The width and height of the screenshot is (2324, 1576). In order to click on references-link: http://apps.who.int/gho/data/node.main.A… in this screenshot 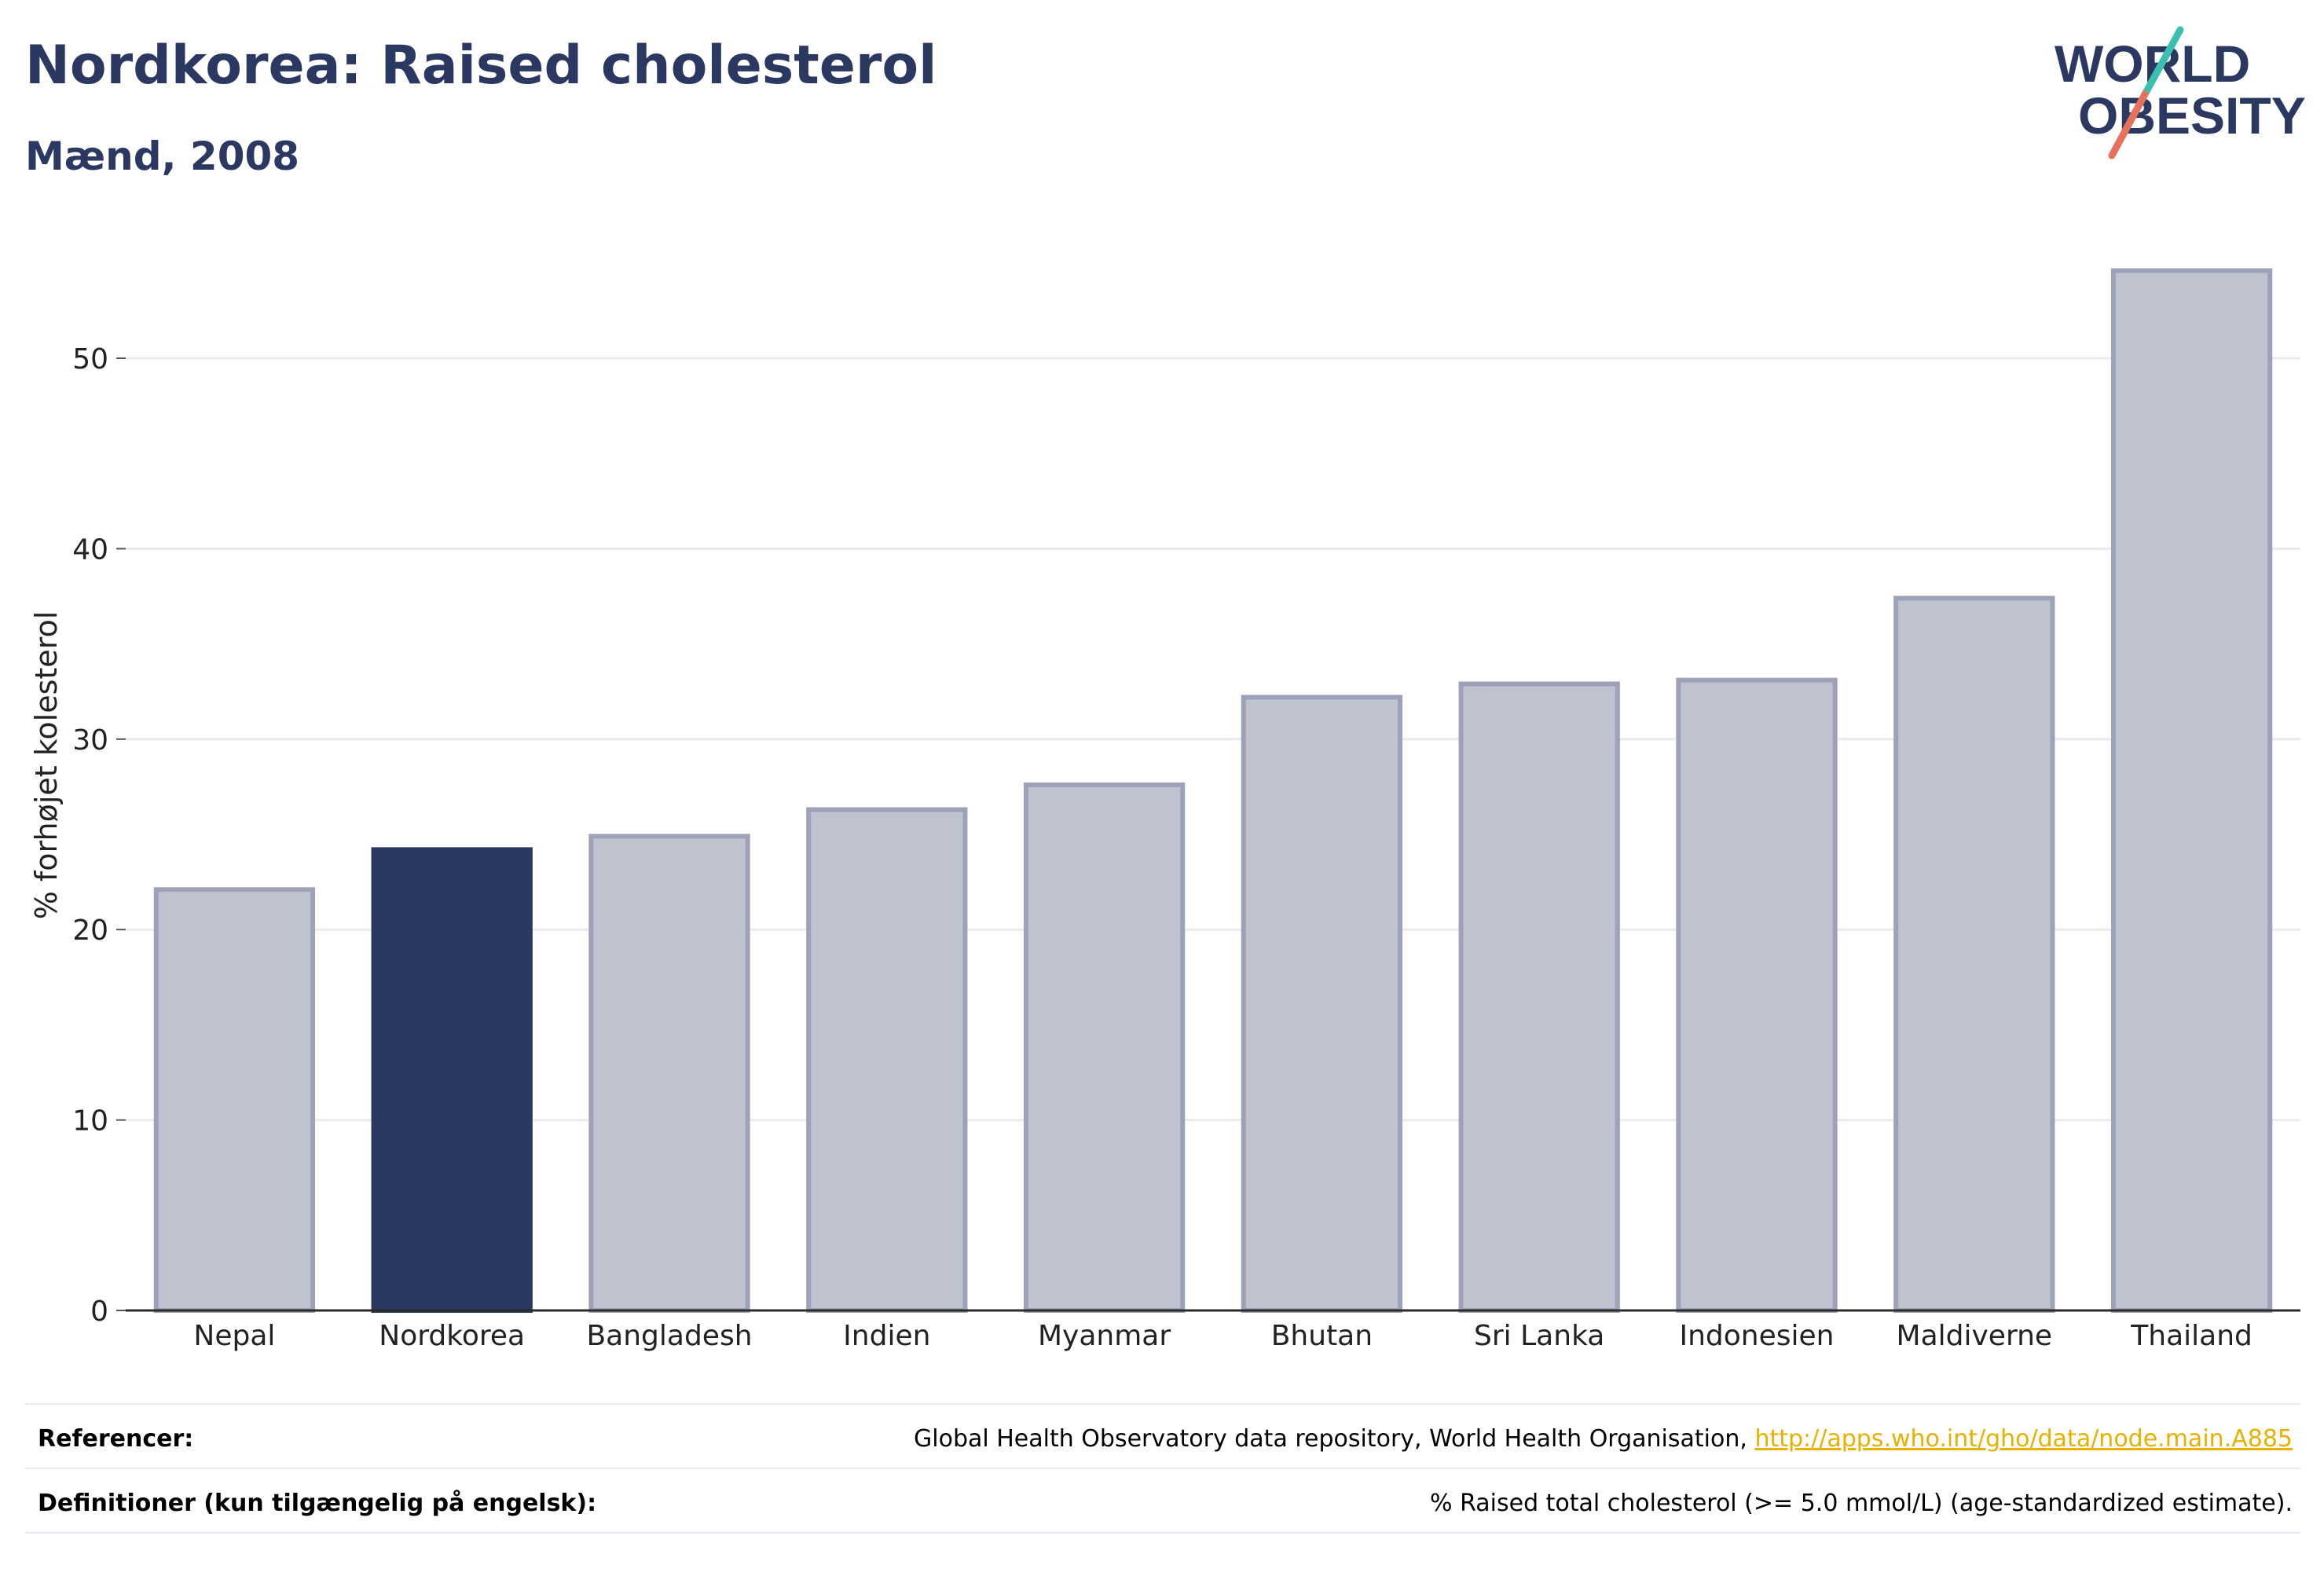, I will do `click(2023, 1439)`.